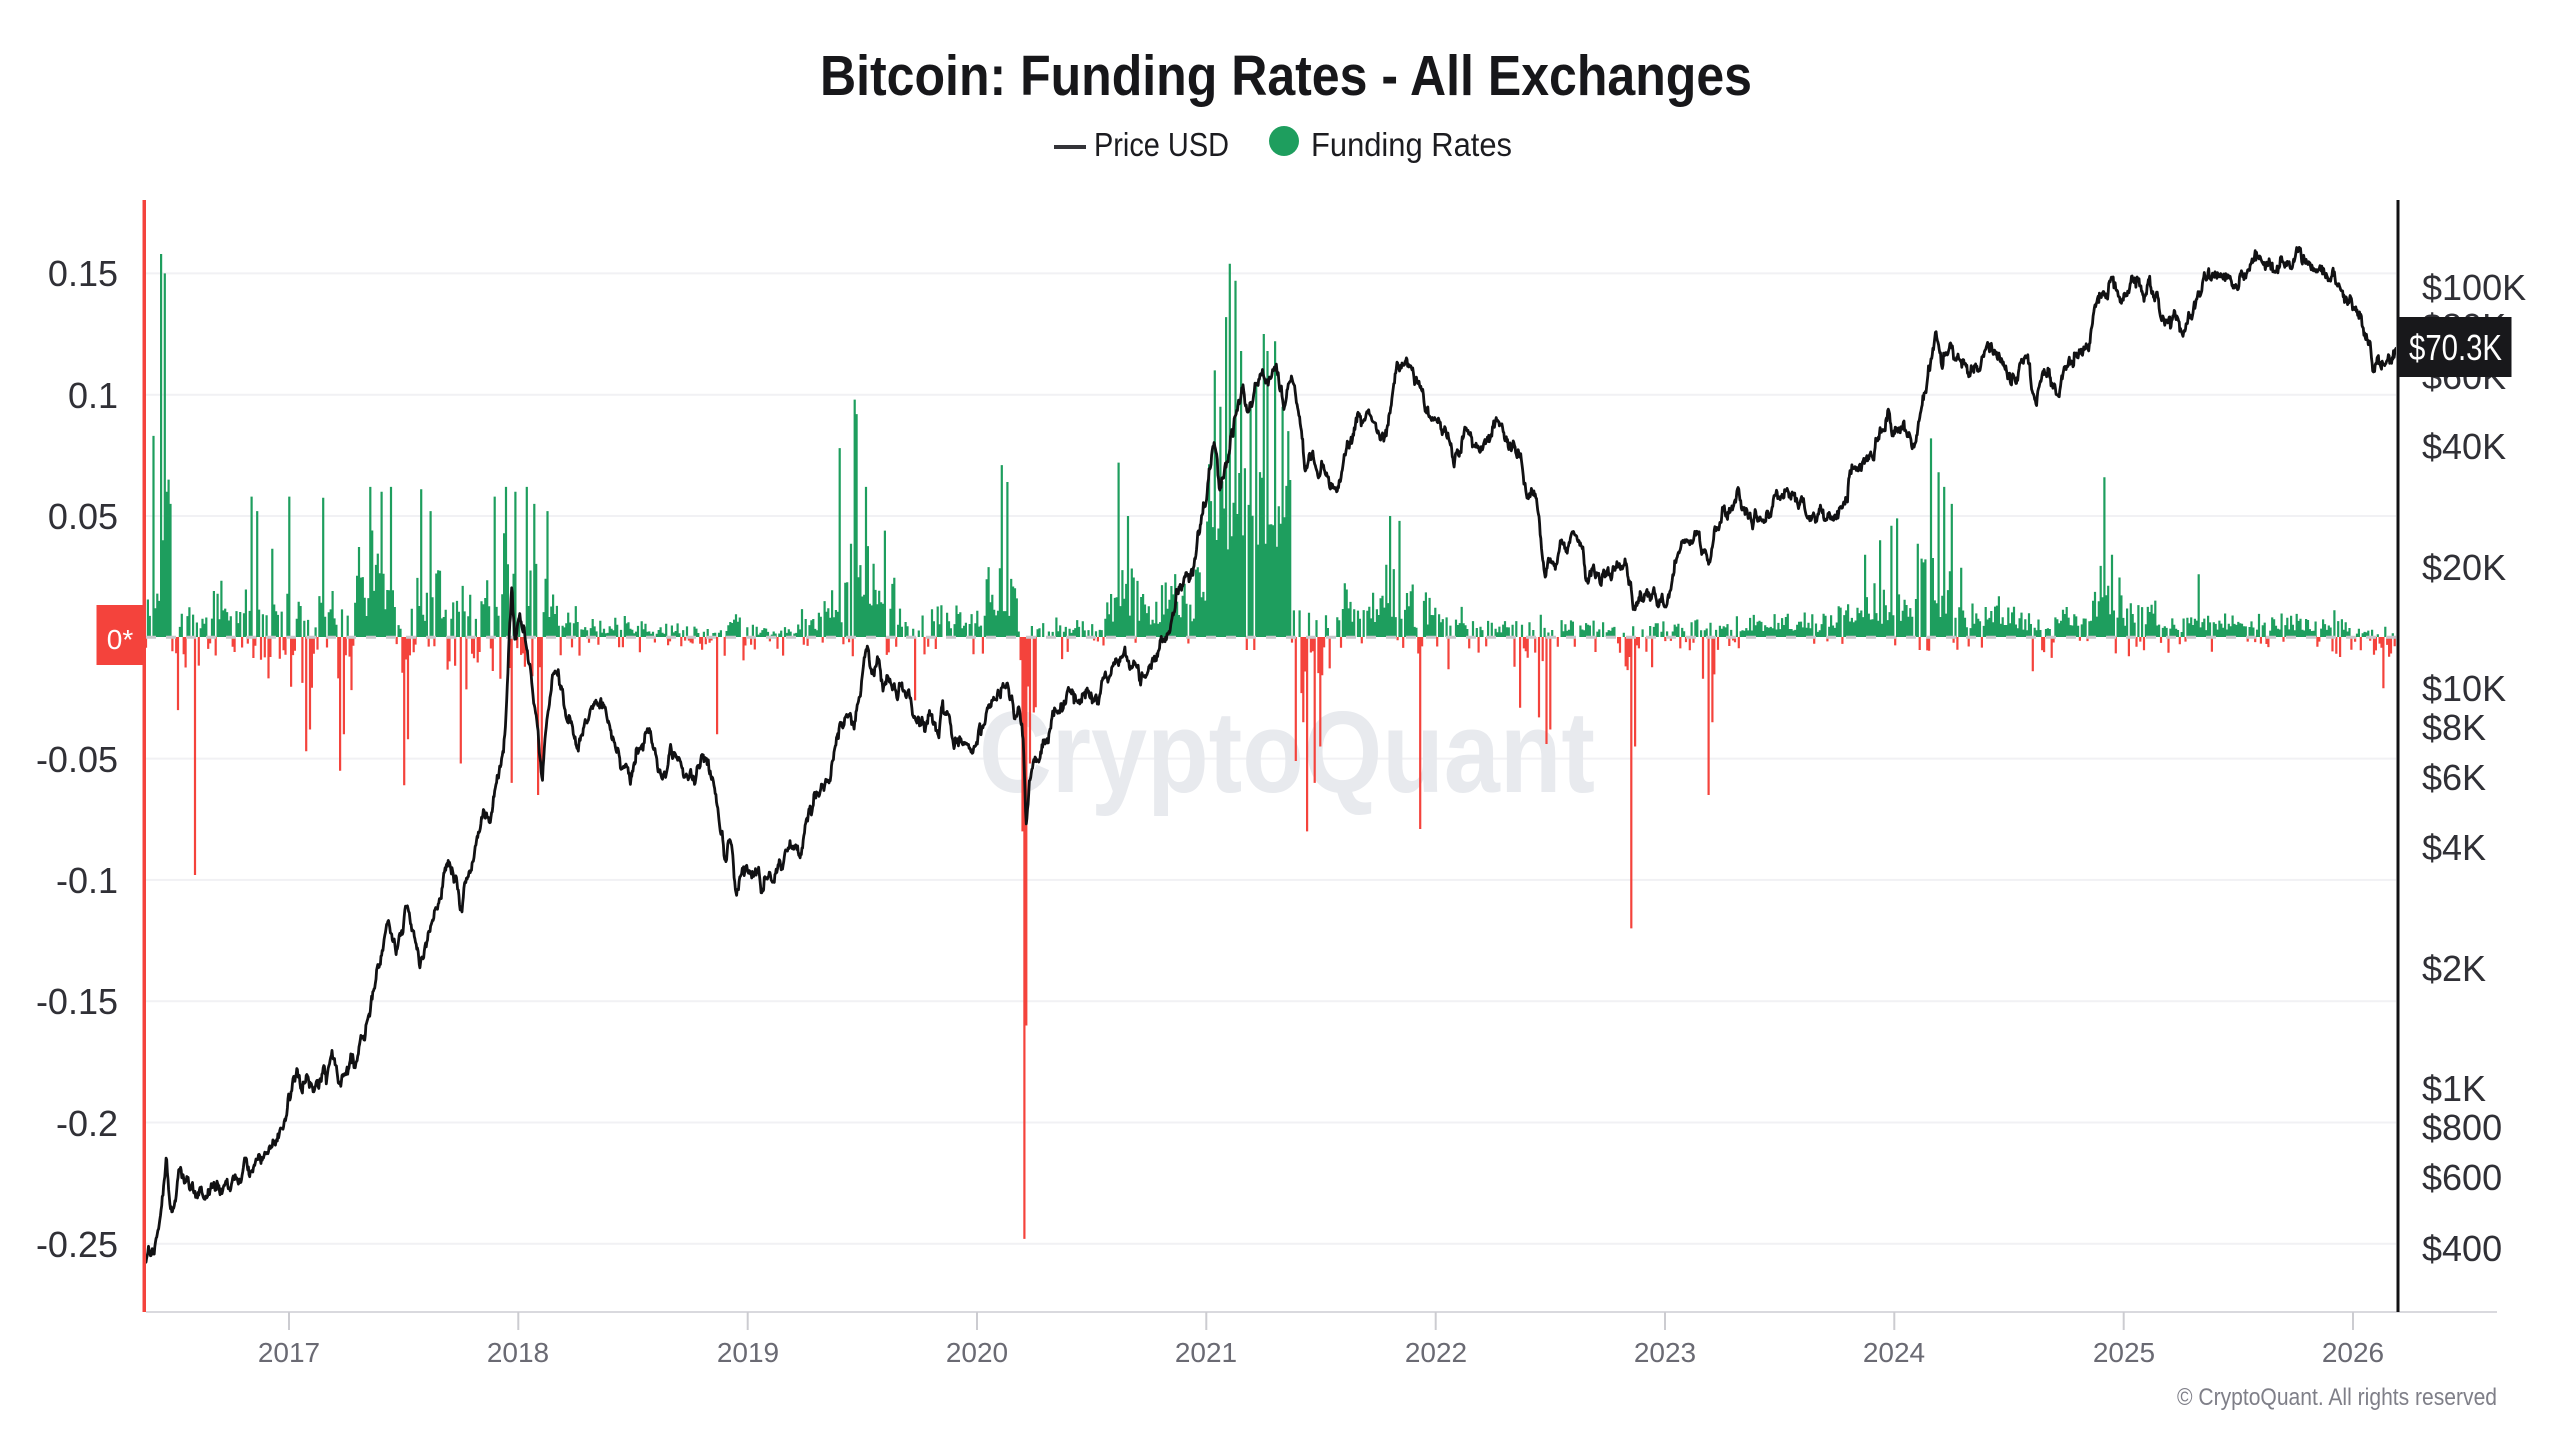  I want to click on svg-text: 2021, so click(1206, 1352).